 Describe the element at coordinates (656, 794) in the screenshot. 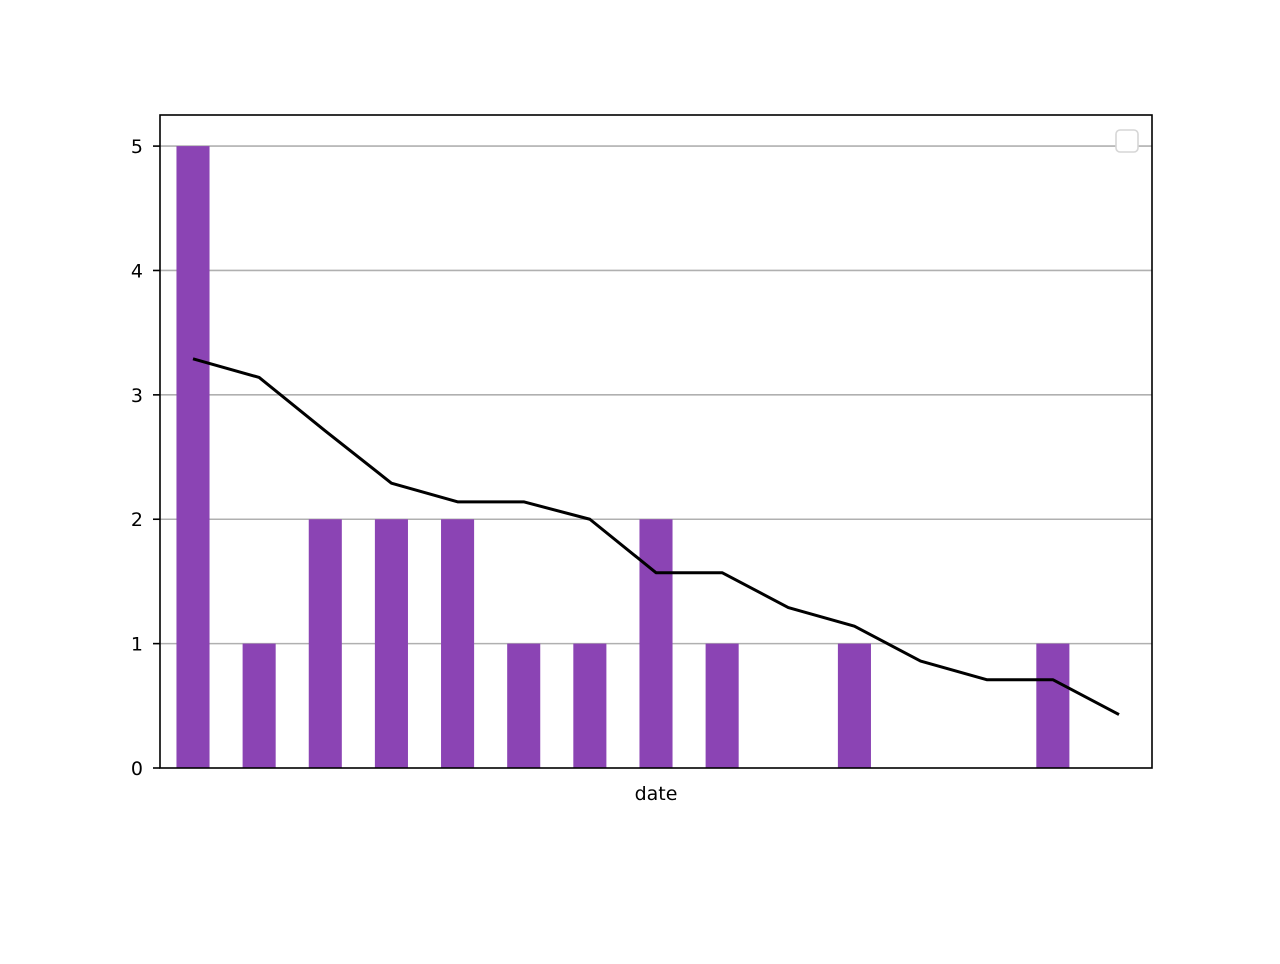

I see `x-axis-label: date` at that location.